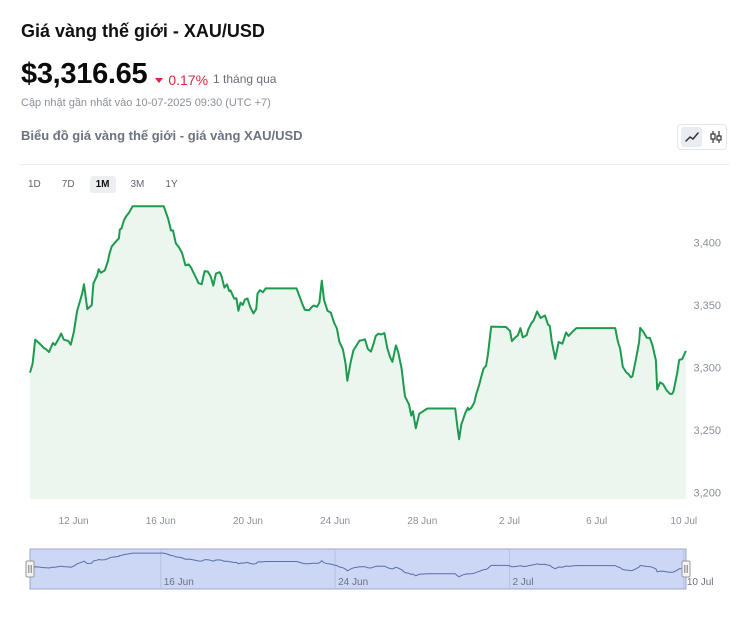 The height and width of the screenshot is (634, 750). What do you see at coordinates (353, 582) in the screenshot?
I see `navigator-label: 24 Jun` at bounding box center [353, 582].